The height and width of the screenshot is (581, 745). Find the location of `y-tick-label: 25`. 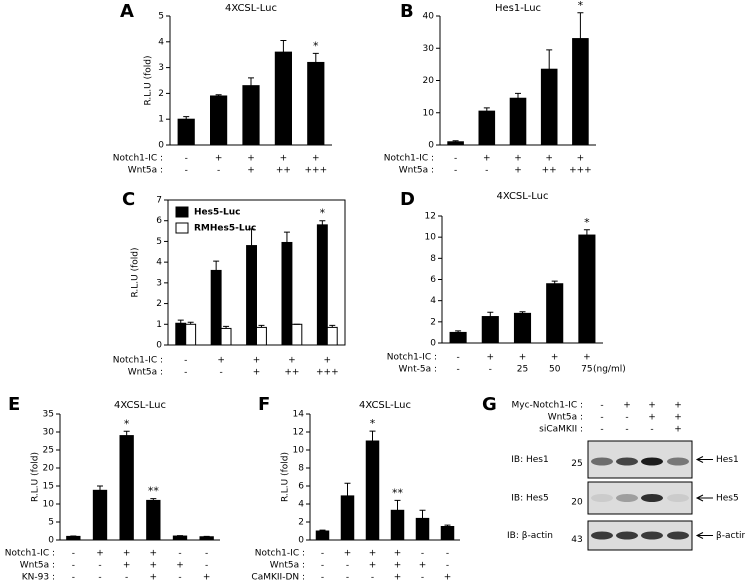

y-tick-label: 25 is located at coordinates (48, 451).